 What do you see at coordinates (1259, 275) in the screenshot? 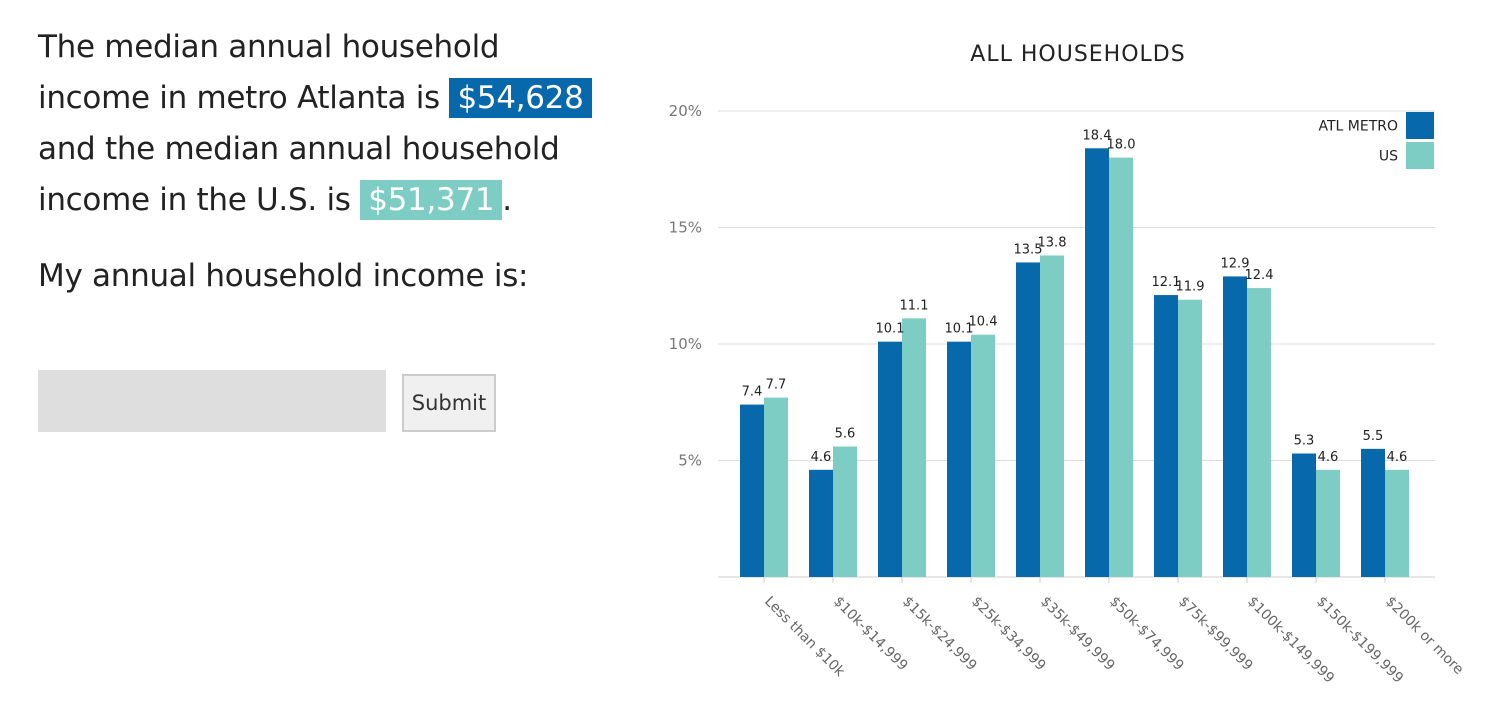
I see `data-label: 12.4` at bounding box center [1259, 275].